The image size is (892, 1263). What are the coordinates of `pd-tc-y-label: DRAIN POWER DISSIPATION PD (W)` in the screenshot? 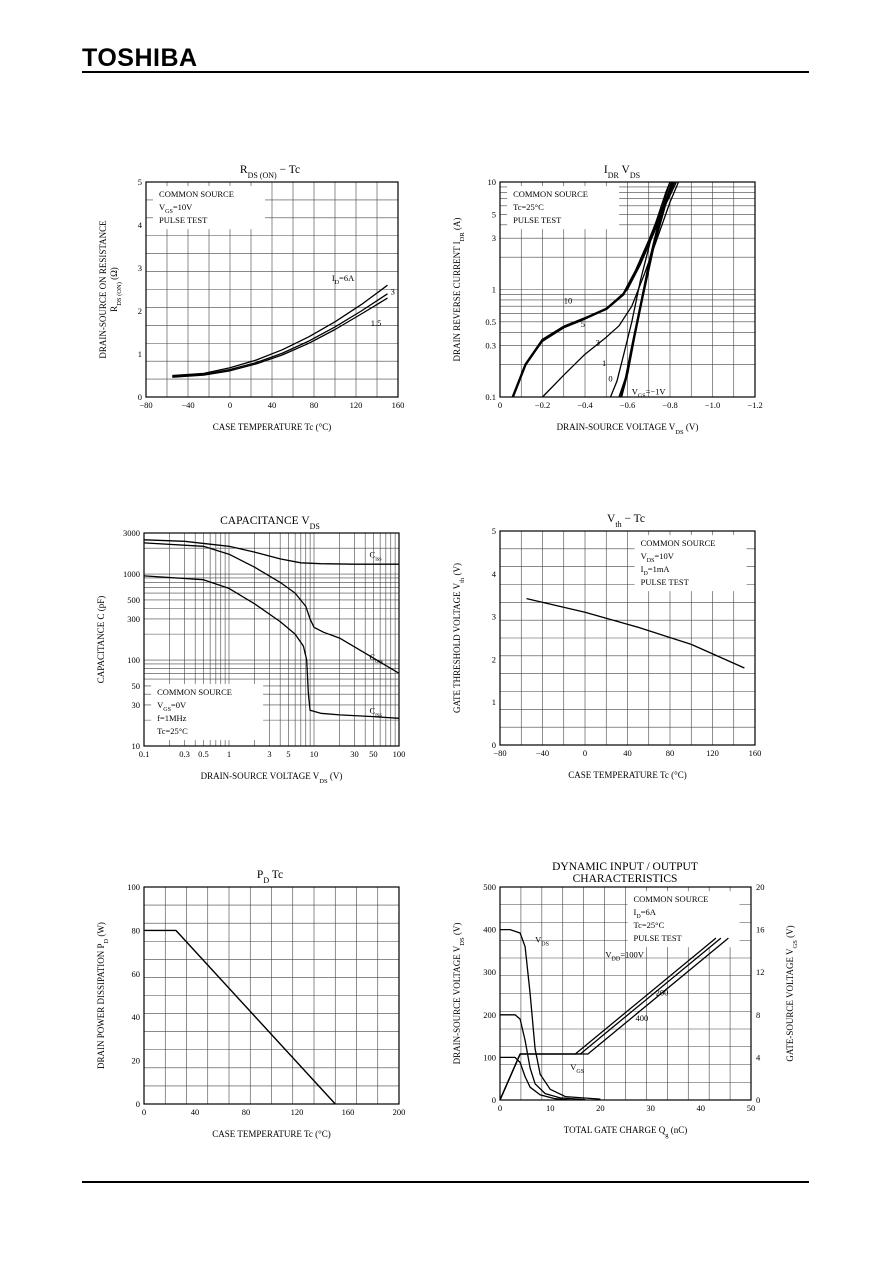 It's located at (103, 995).